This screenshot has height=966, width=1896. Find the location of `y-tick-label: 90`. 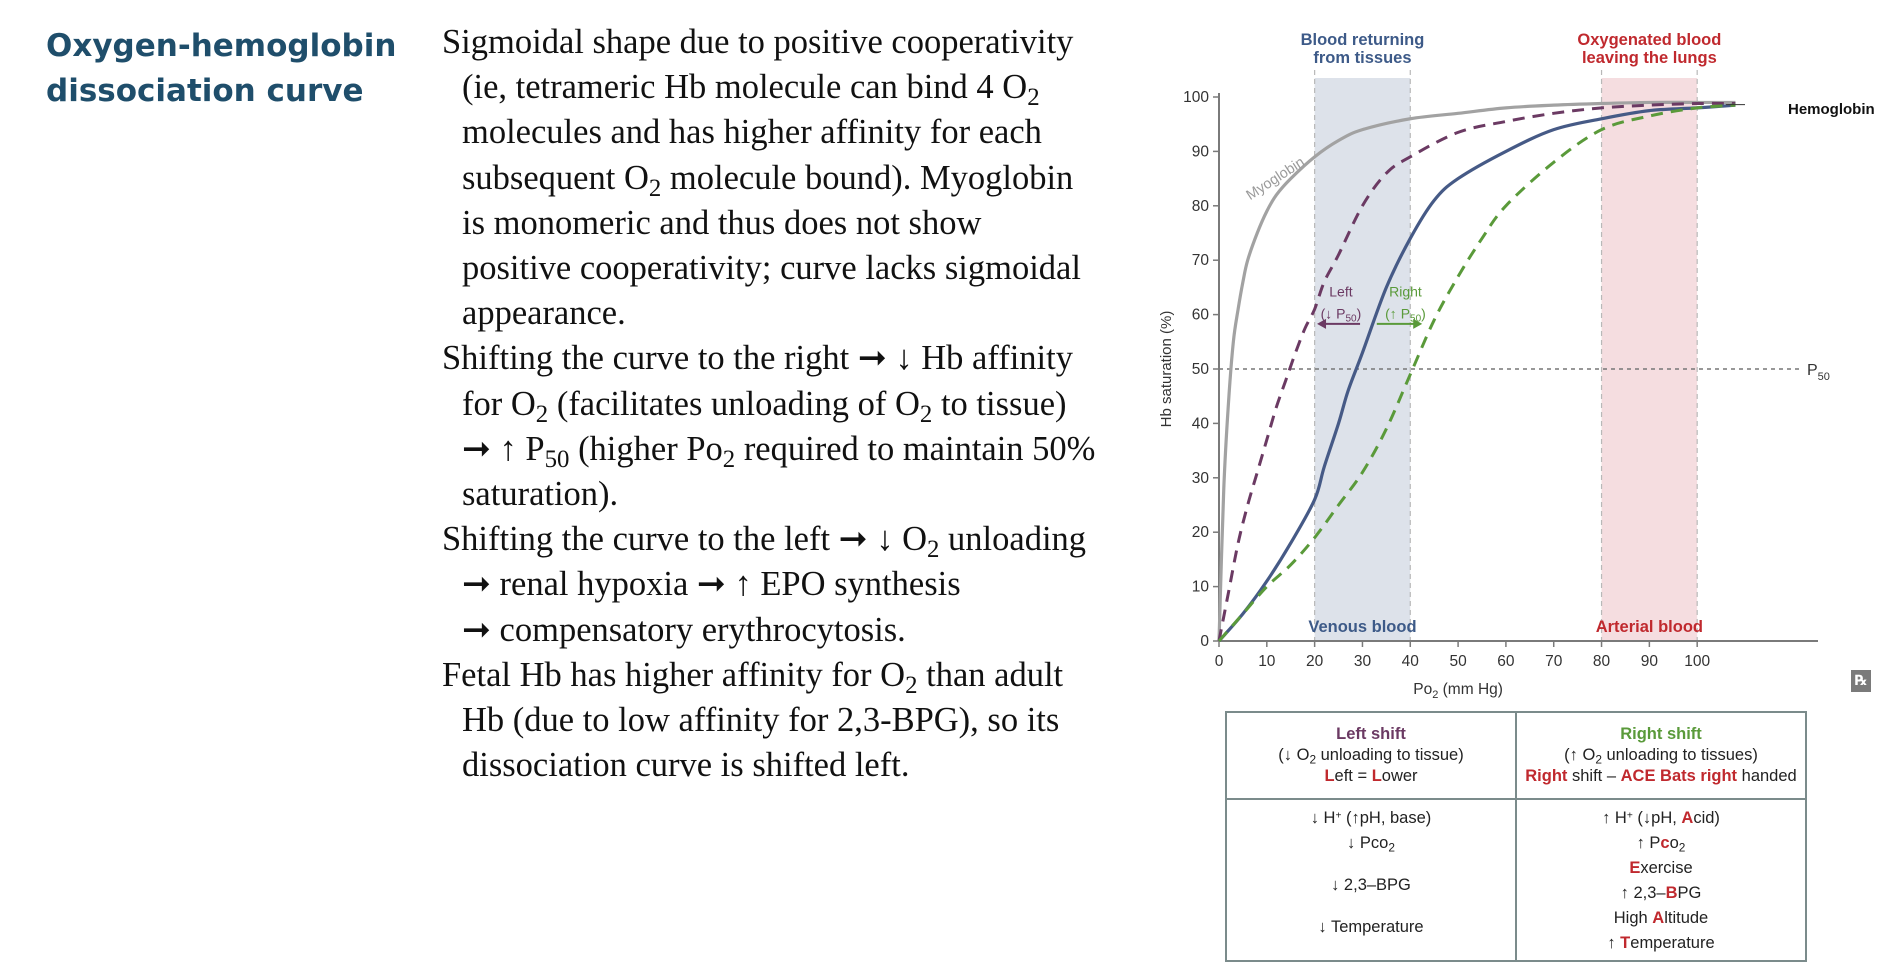

y-tick-label: 90 is located at coordinates (1201, 151).